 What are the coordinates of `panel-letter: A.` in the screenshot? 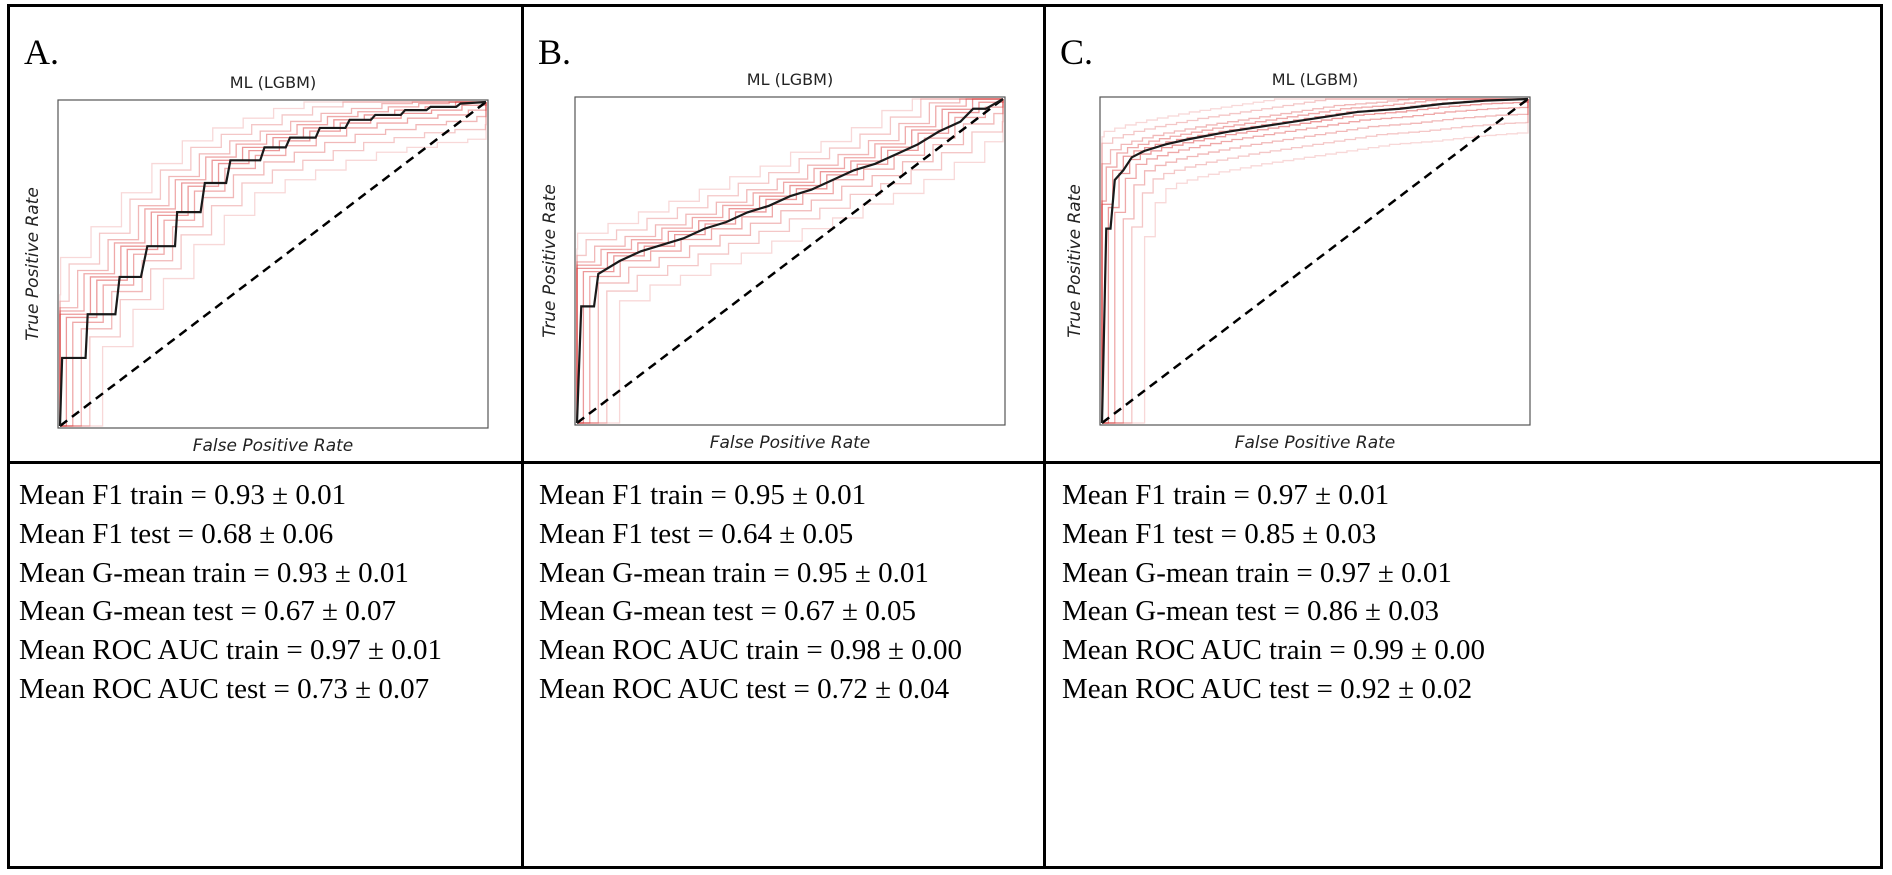 It's located at (41, 52).